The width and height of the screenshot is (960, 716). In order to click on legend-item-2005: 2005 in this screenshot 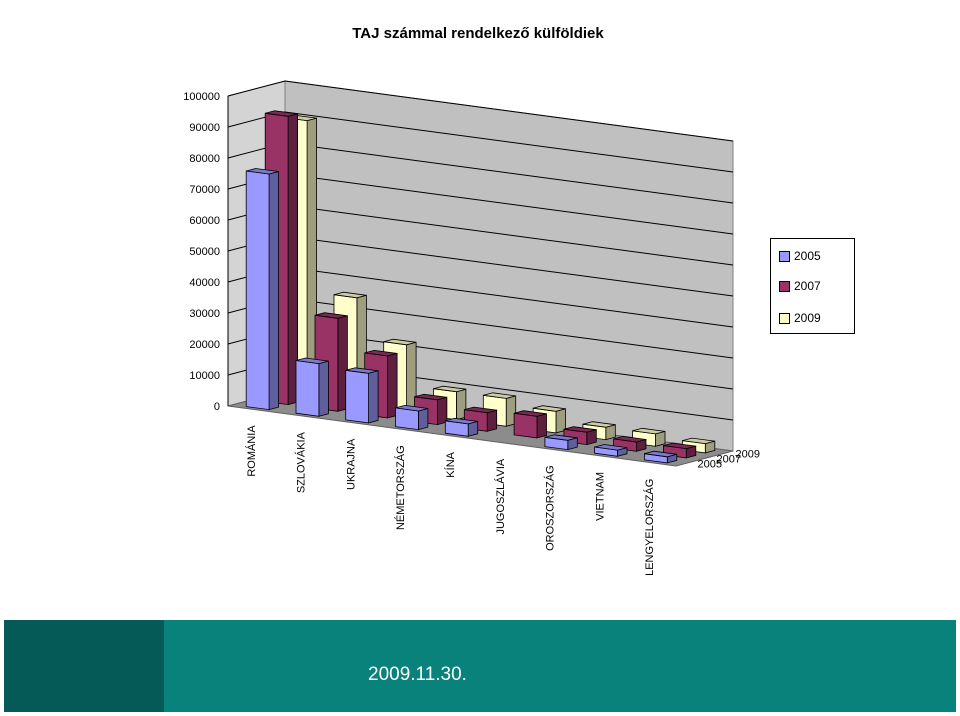, I will do `click(800, 256)`.